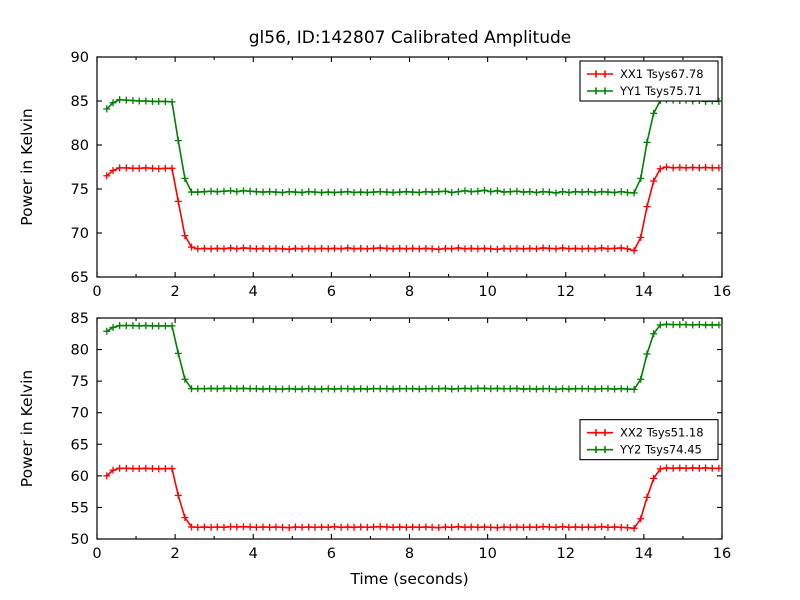 The width and height of the screenshot is (800, 600). I want to click on legend-entry: XX1 Tsys67.78, so click(645, 74).